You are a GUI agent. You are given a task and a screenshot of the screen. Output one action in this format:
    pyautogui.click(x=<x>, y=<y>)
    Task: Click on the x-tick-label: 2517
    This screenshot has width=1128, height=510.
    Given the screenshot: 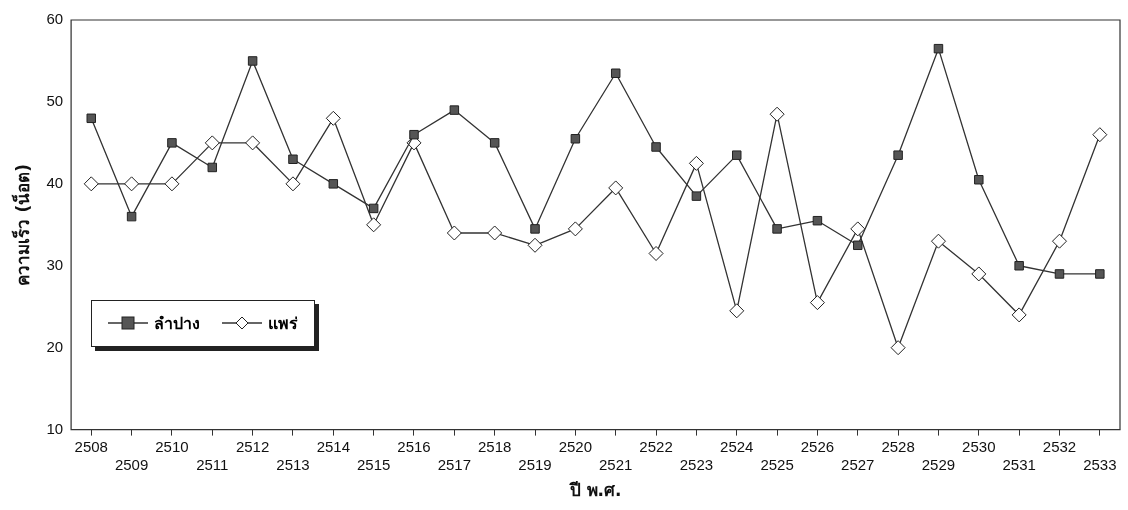 What is the action you would take?
    pyautogui.click(x=454, y=464)
    